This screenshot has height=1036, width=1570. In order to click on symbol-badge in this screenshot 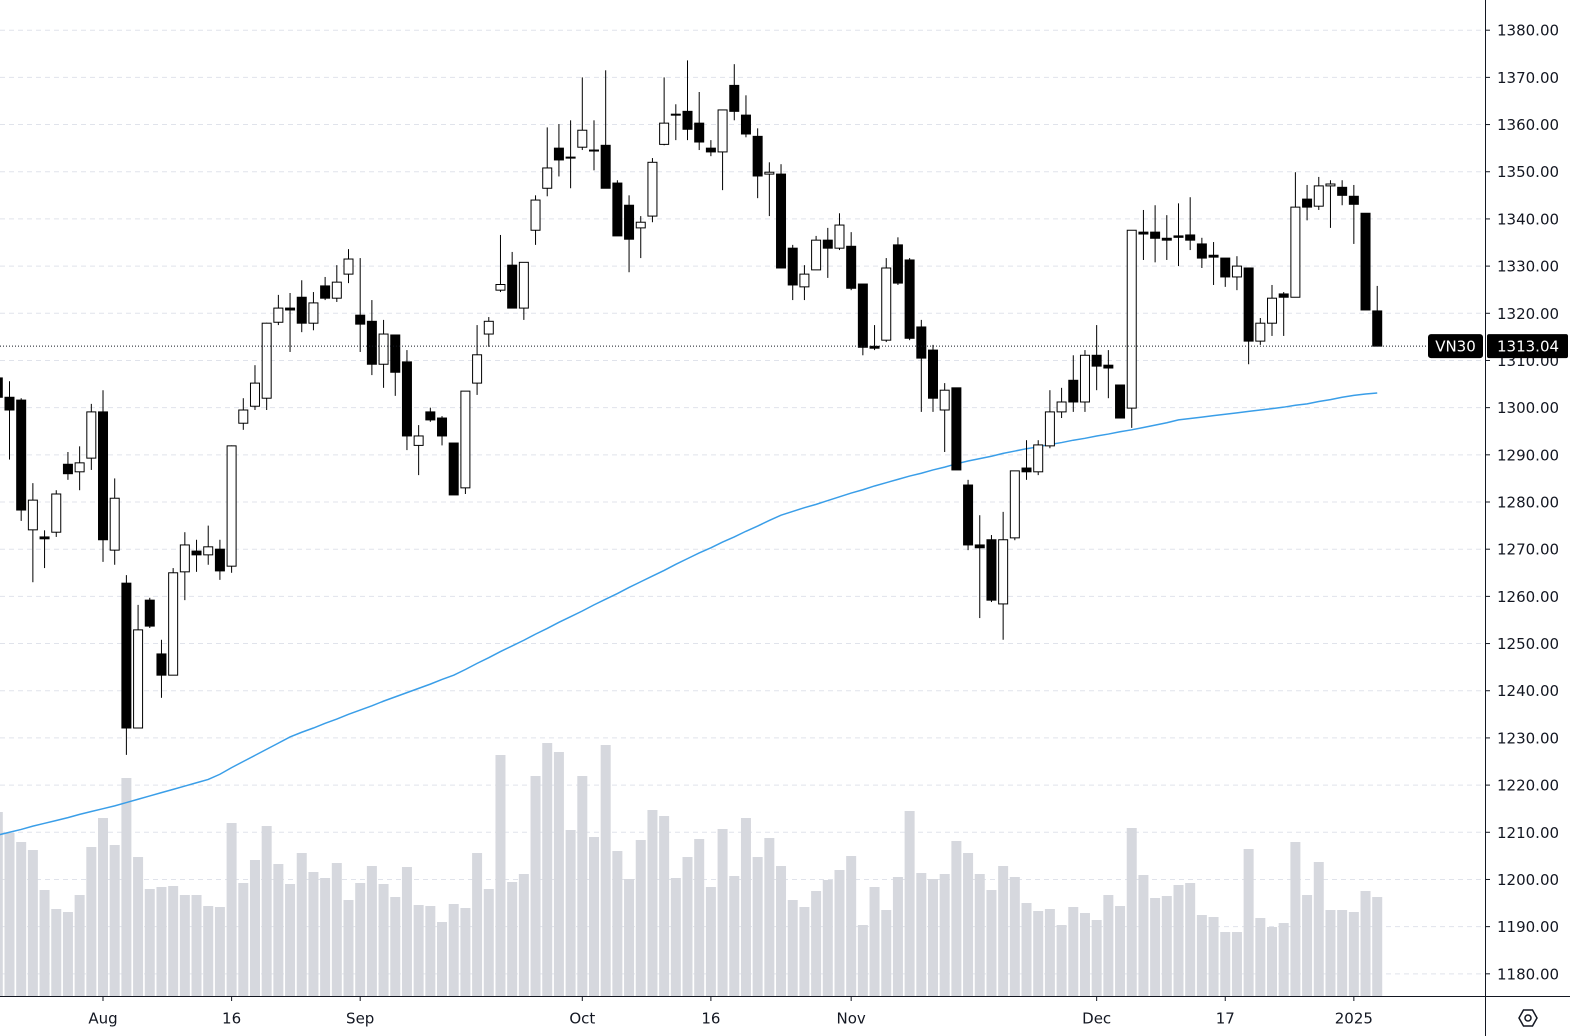, I will do `click(1455, 346)`.